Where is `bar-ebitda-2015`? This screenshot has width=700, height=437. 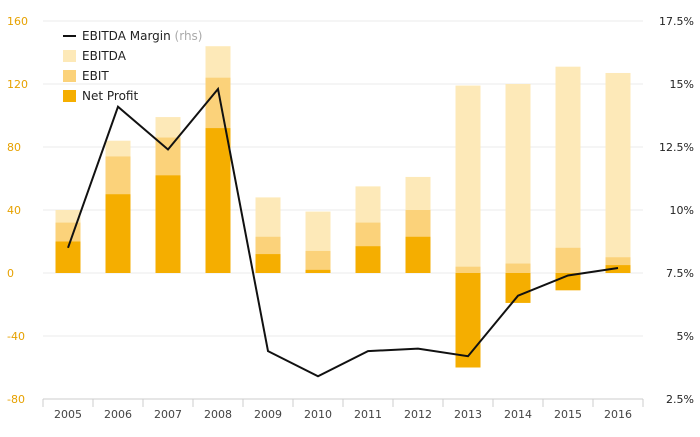 bar-ebitda-2015 is located at coordinates (568, 170).